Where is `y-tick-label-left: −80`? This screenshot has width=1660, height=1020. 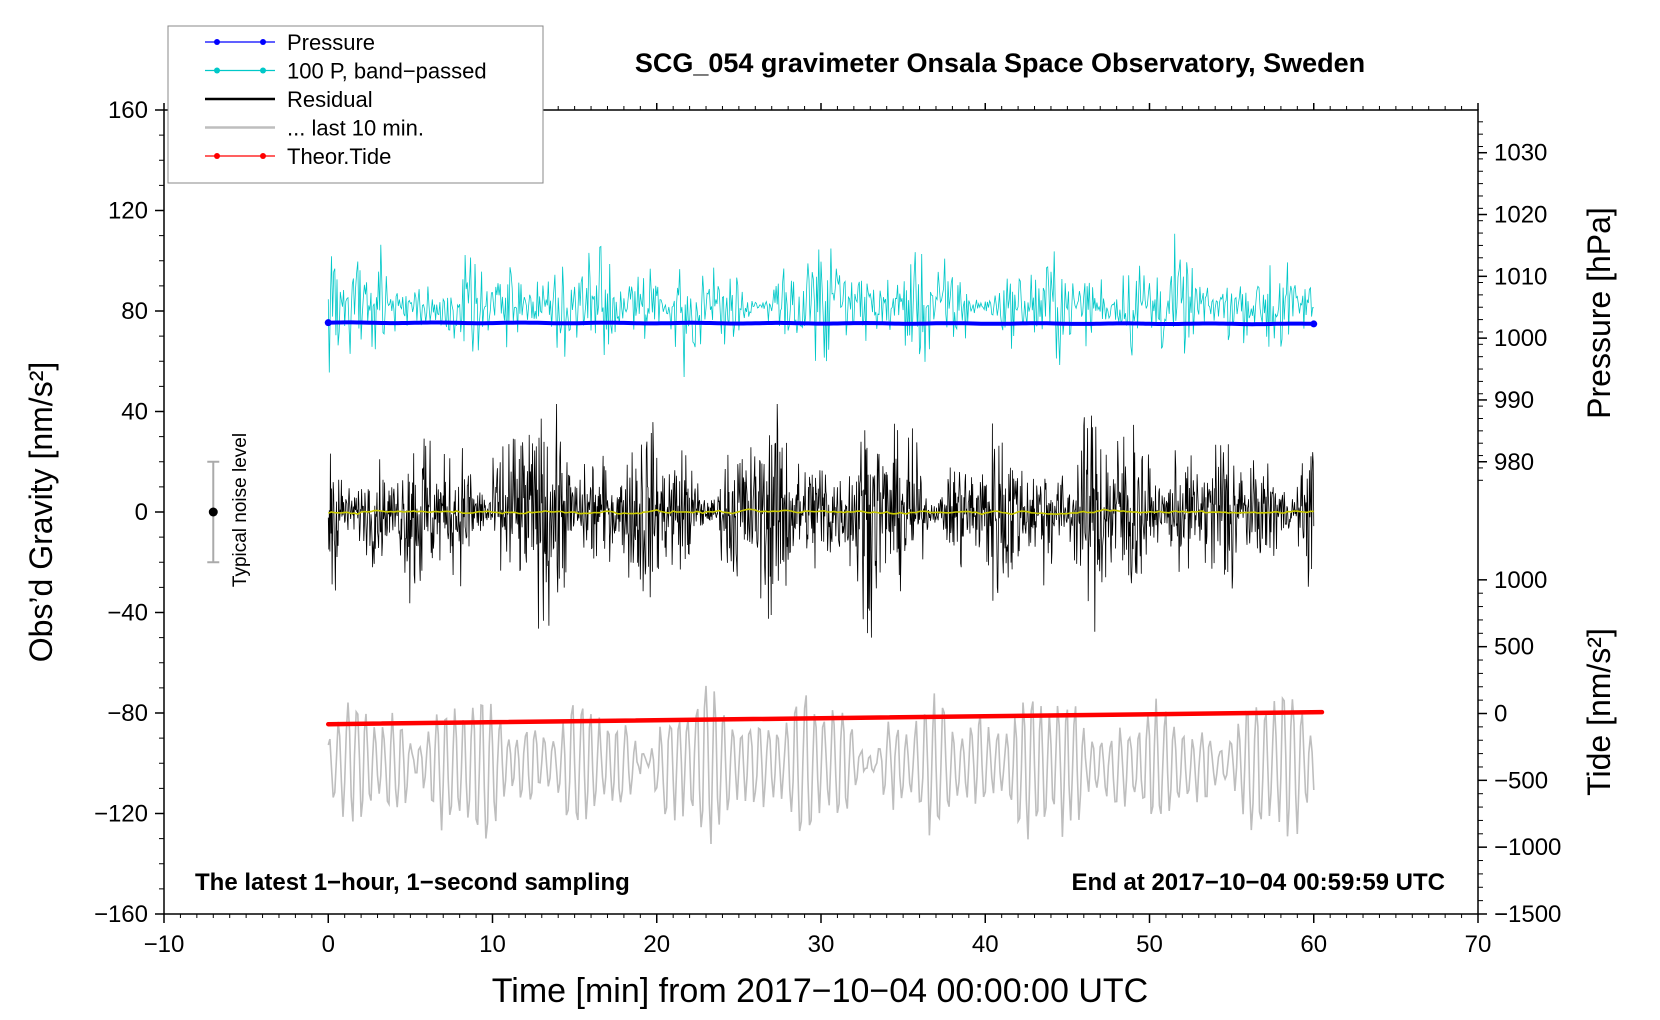 y-tick-label-left: −80 is located at coordinates (127, 713).